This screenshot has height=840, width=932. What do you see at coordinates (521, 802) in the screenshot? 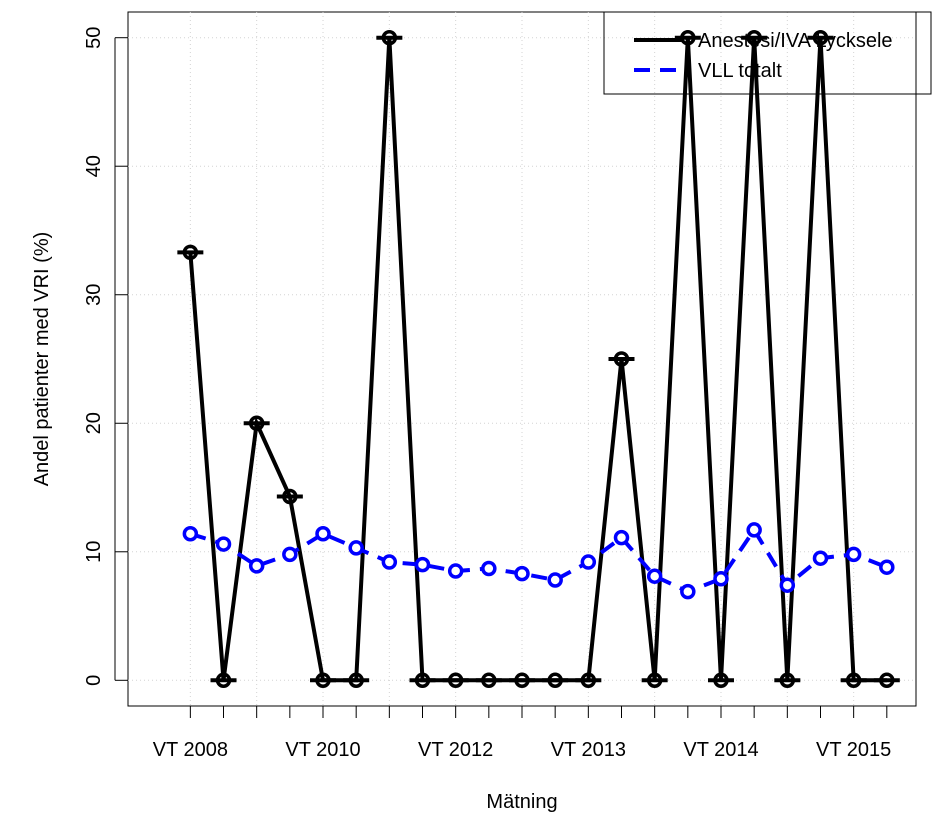
I see `x-axis-label: Mätning` at bounding box center [521, 802].